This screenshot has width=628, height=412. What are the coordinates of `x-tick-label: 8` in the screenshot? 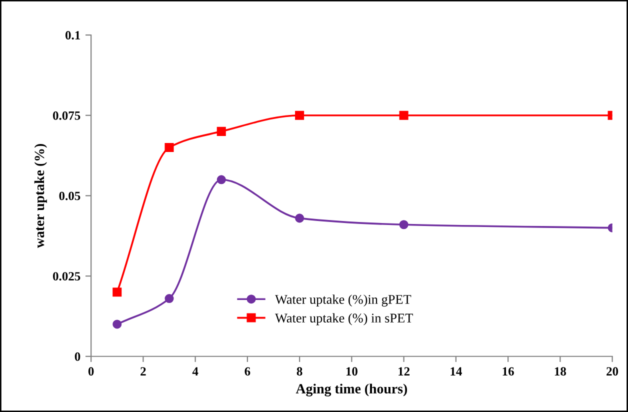 It's located at (299, 371).